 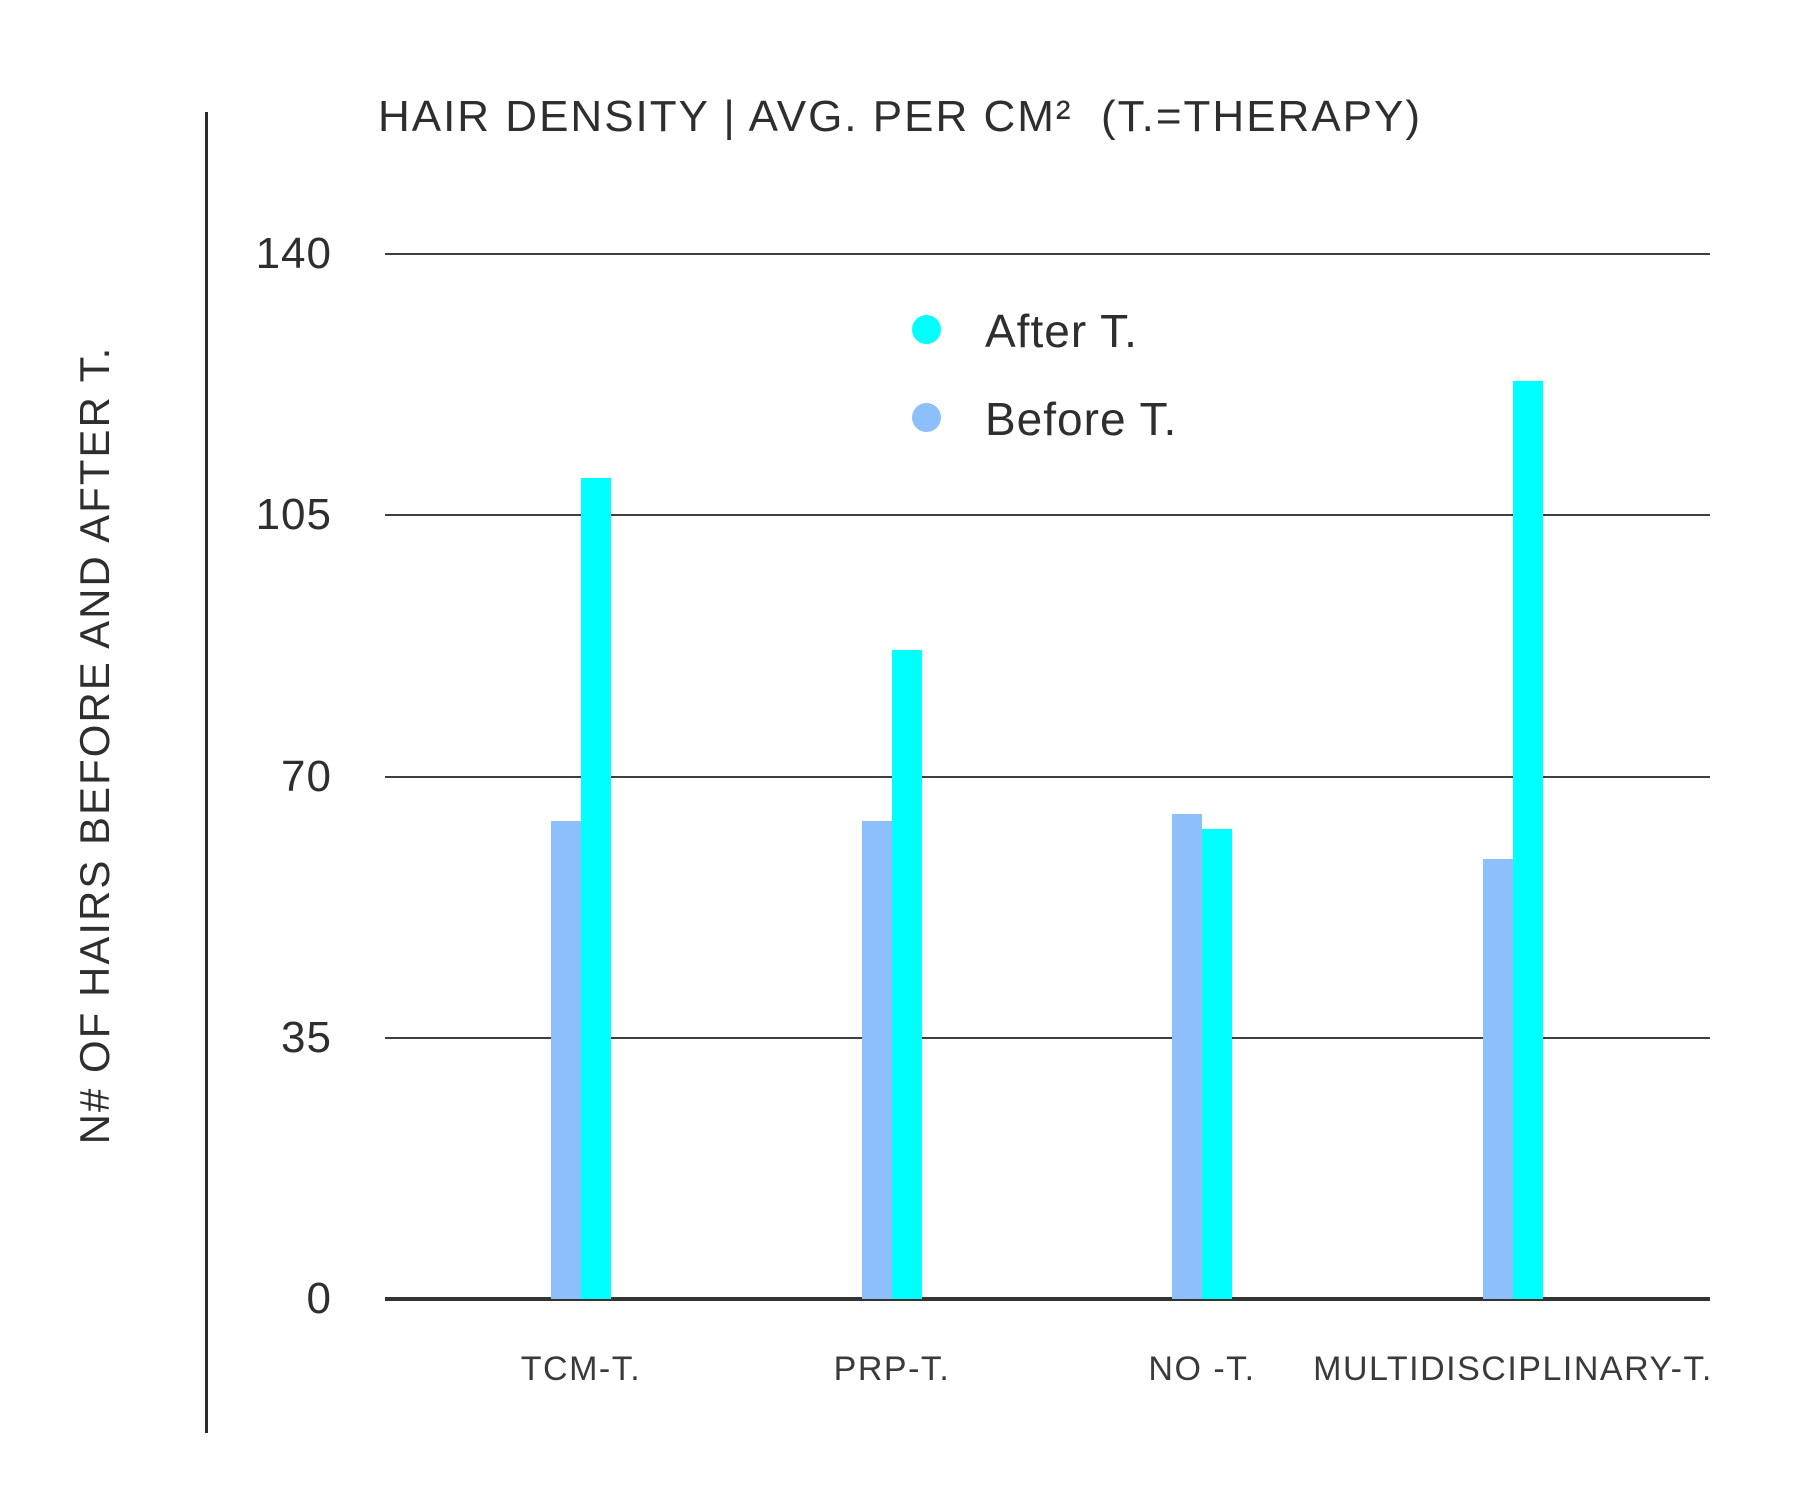 What do you see at coordinates (1081, 419) in the screenshot?
I see `legend-label-before: Before T.` at bounding box center [1081, 419].